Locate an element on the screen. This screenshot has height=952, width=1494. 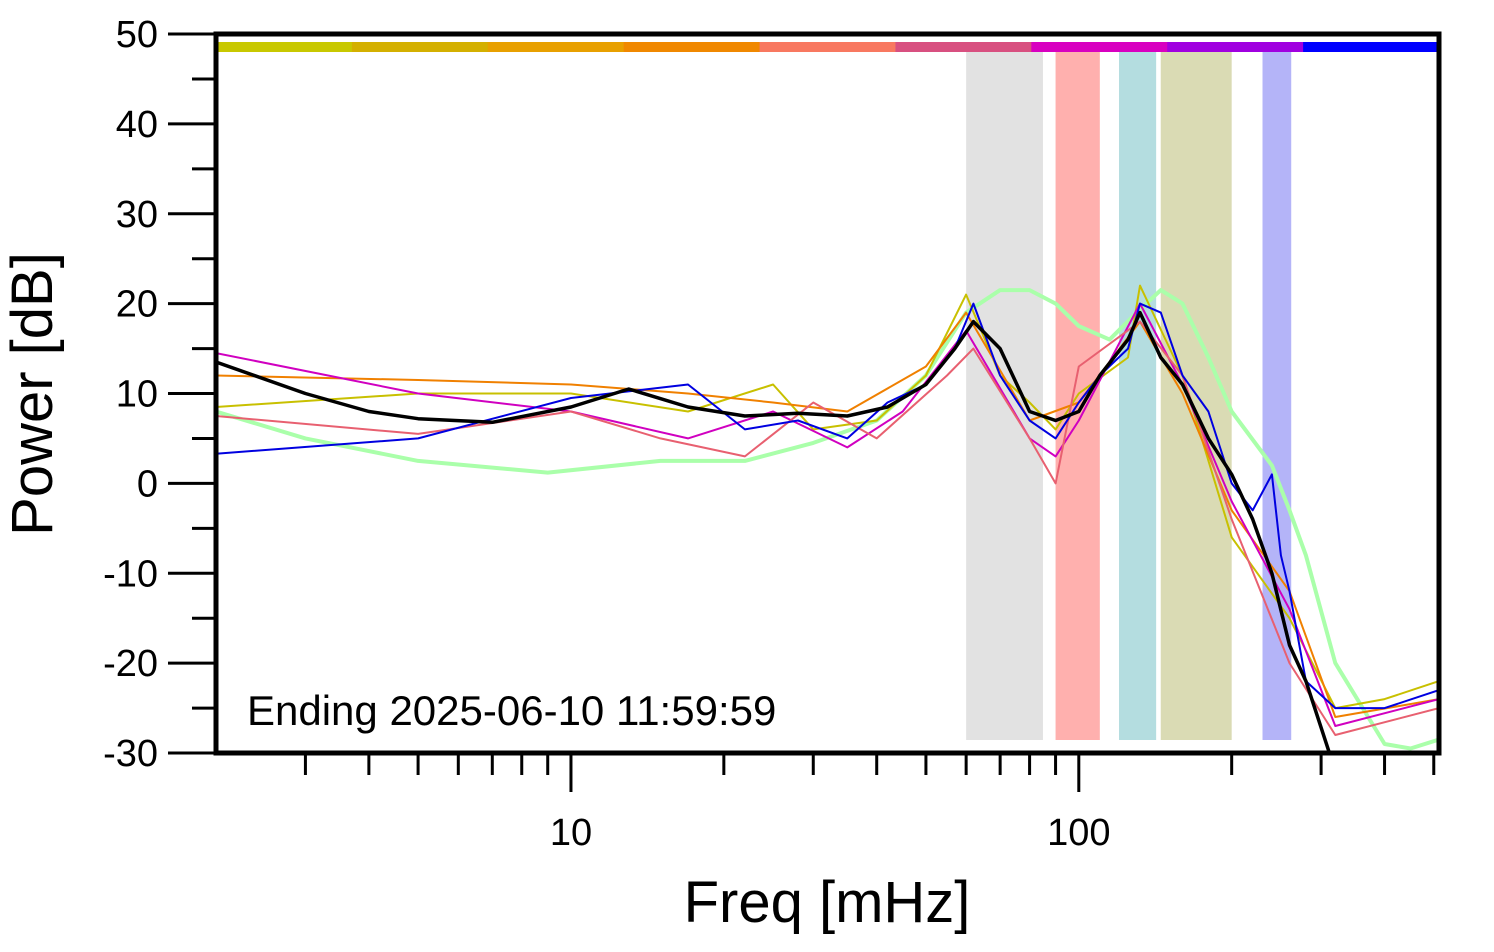
annotation: Ending 2025-06-10 11:59:59 is located at coordinates (511, 710).